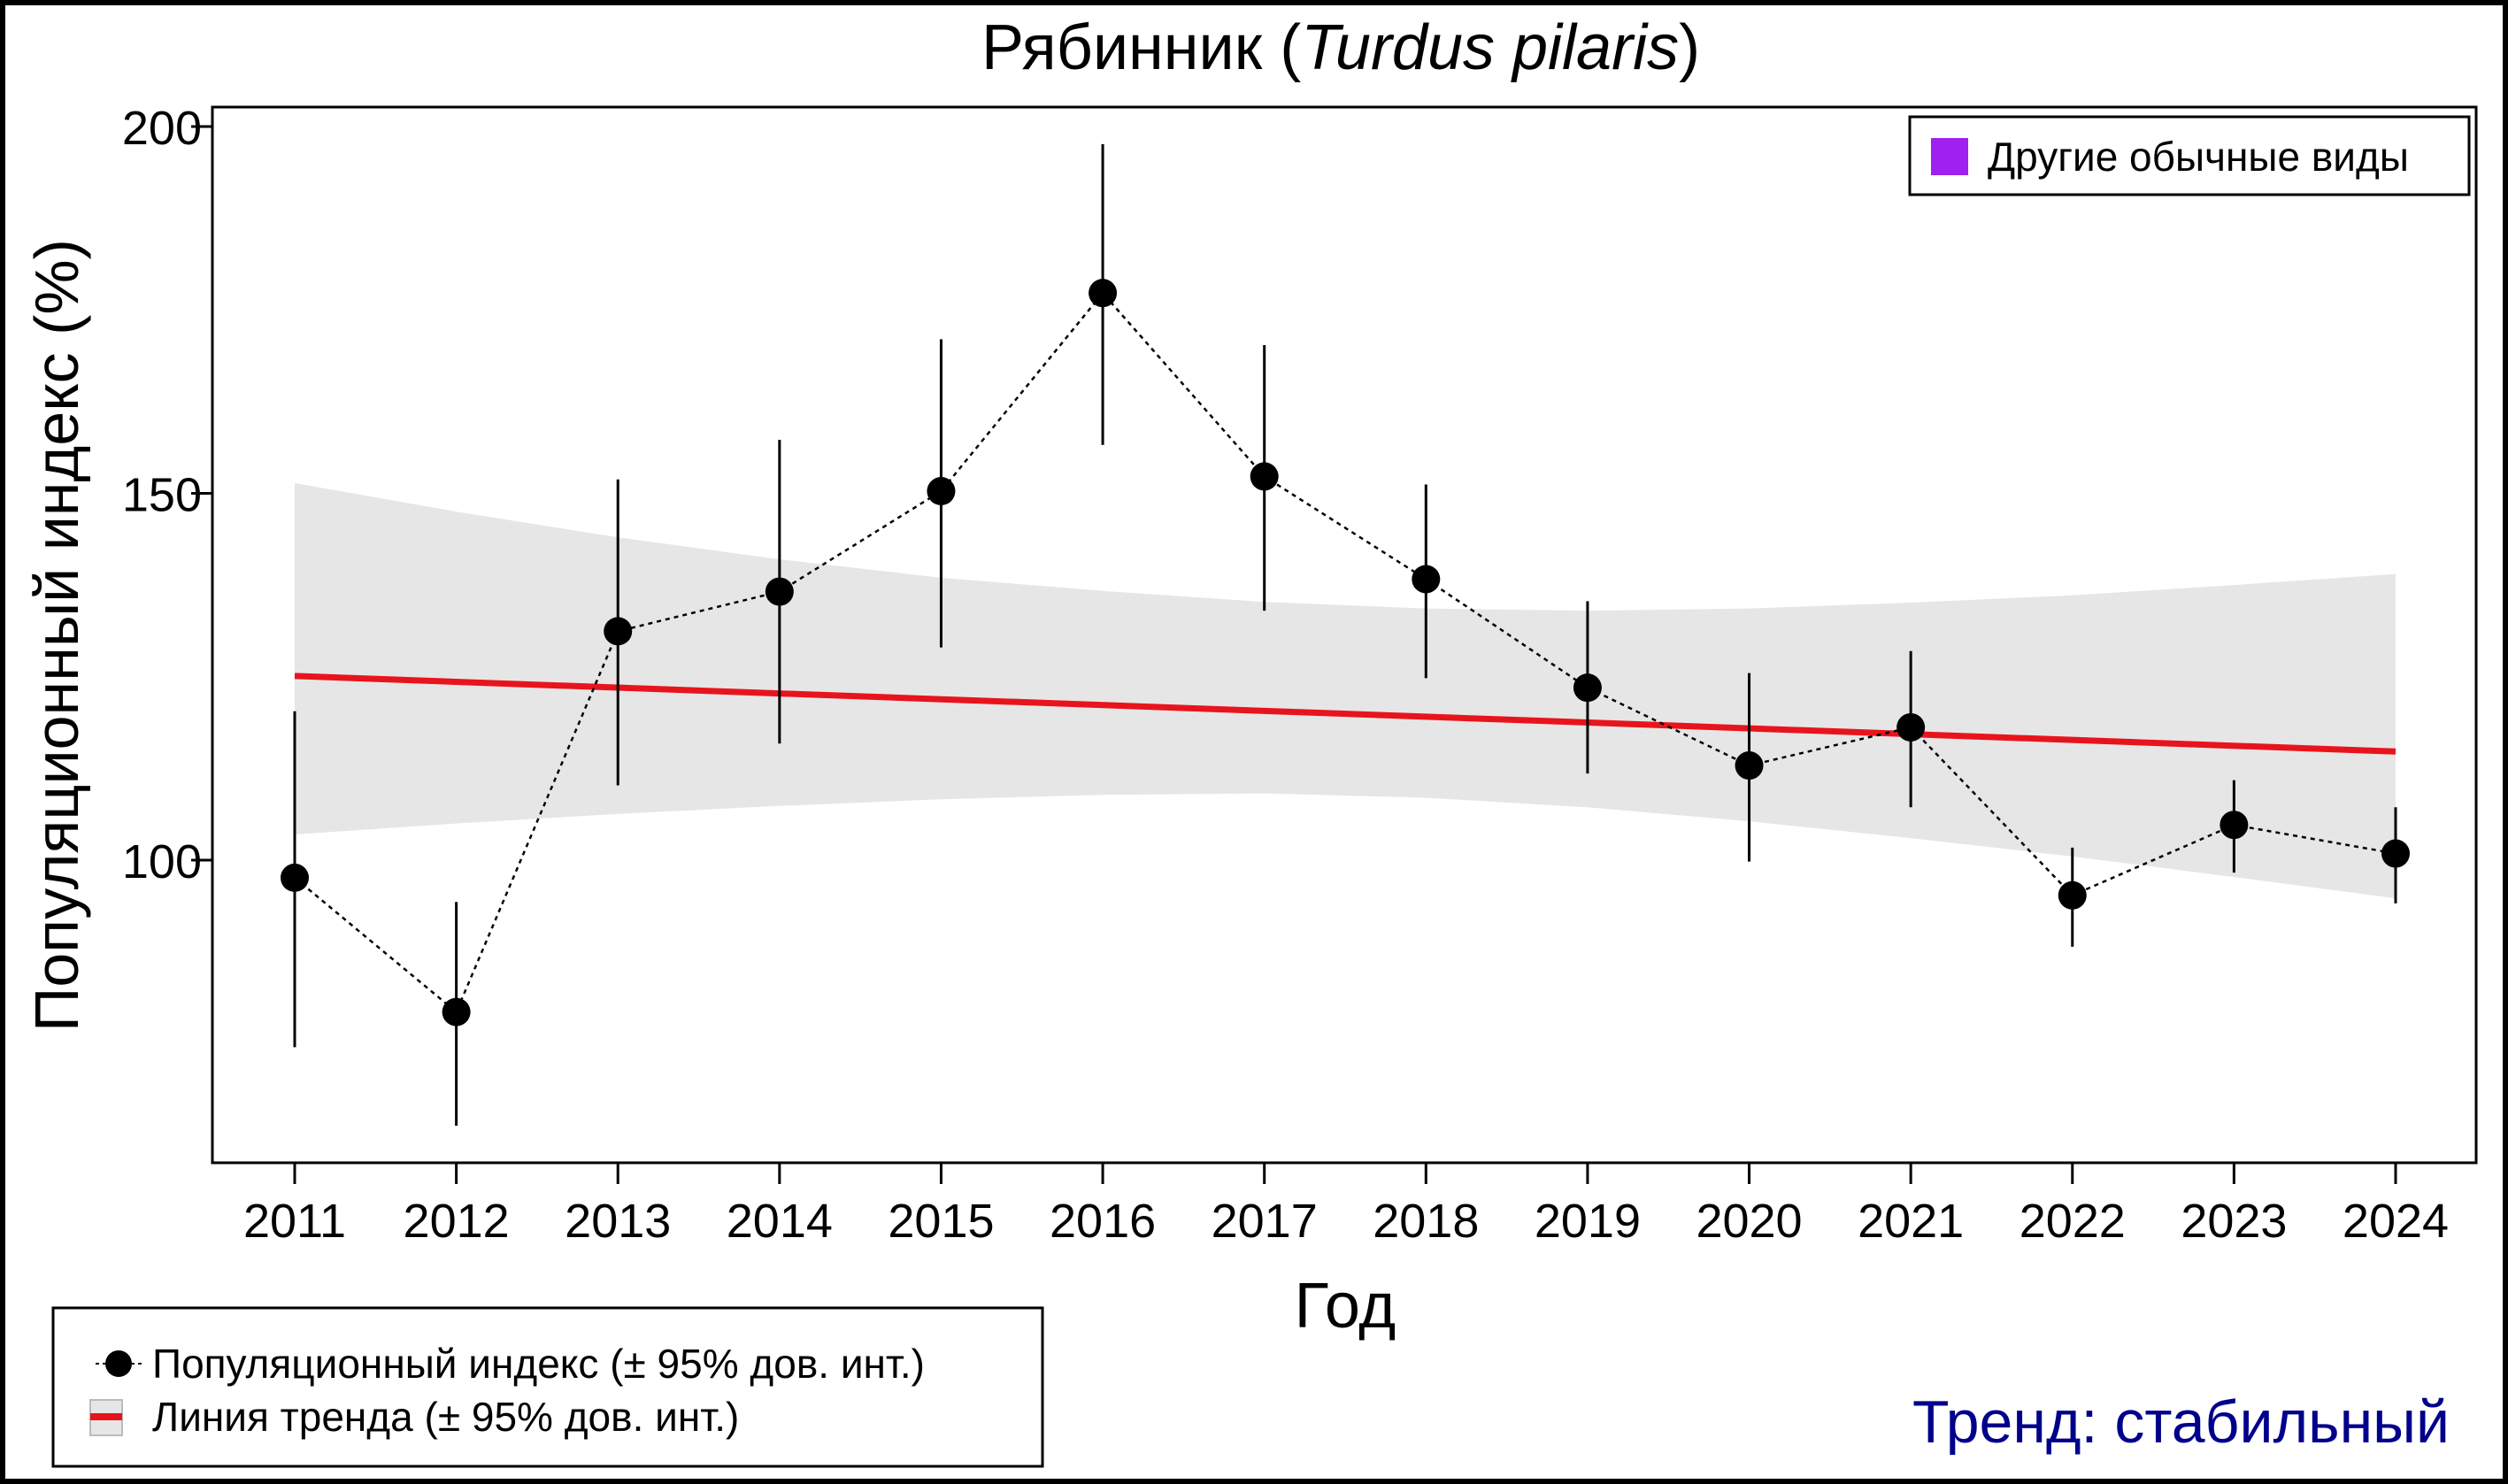 The width and height of the screenshot is (2508, 1484). Describe the element at coordinates (1345, 1306) in the screenshot. I see `x-axis-label: Год` at that location.